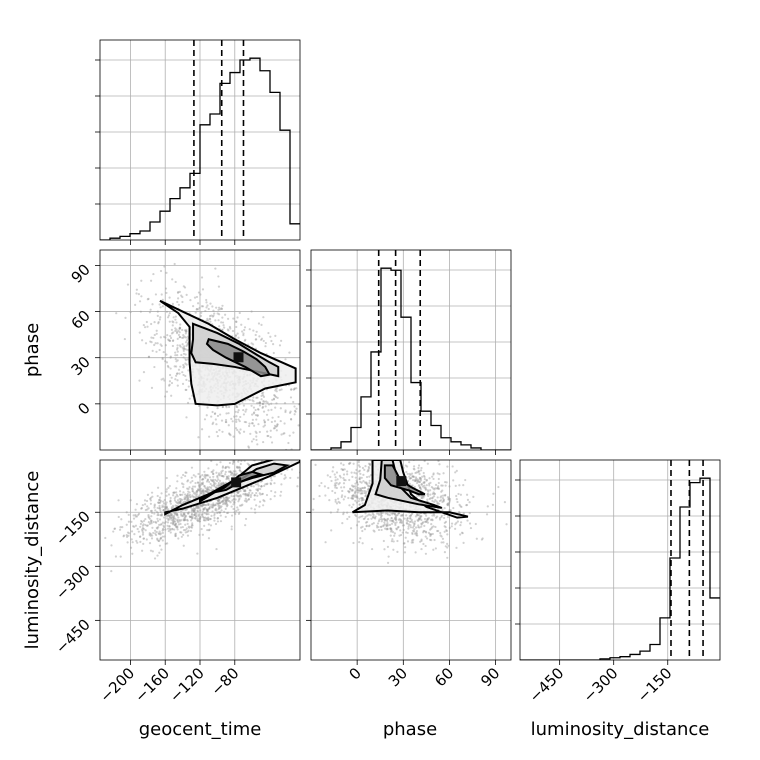 The height and width of the screenshot is (760, 760). I want to click on panel-frame, so click(411, 350).